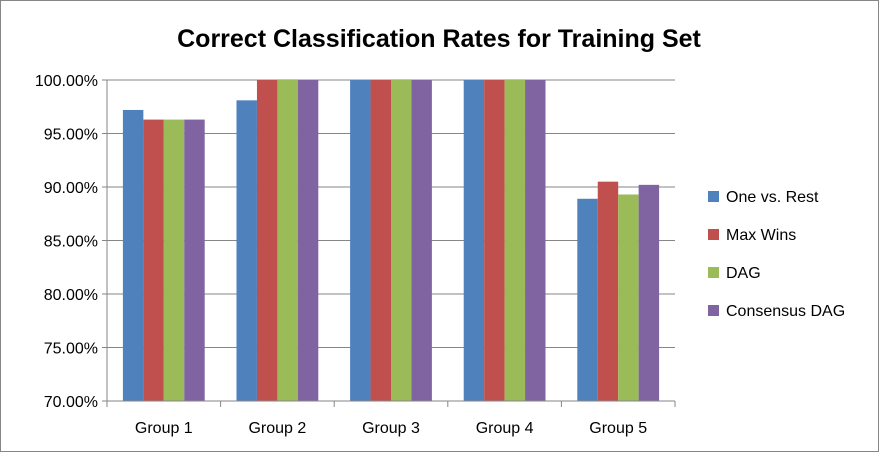 The width and height of the screenshot is (879, 452). What do you see at coordinates (277, 428) in the screenshot?
I see `x-tick-label: Group 2` at bounding box center [277, 428].